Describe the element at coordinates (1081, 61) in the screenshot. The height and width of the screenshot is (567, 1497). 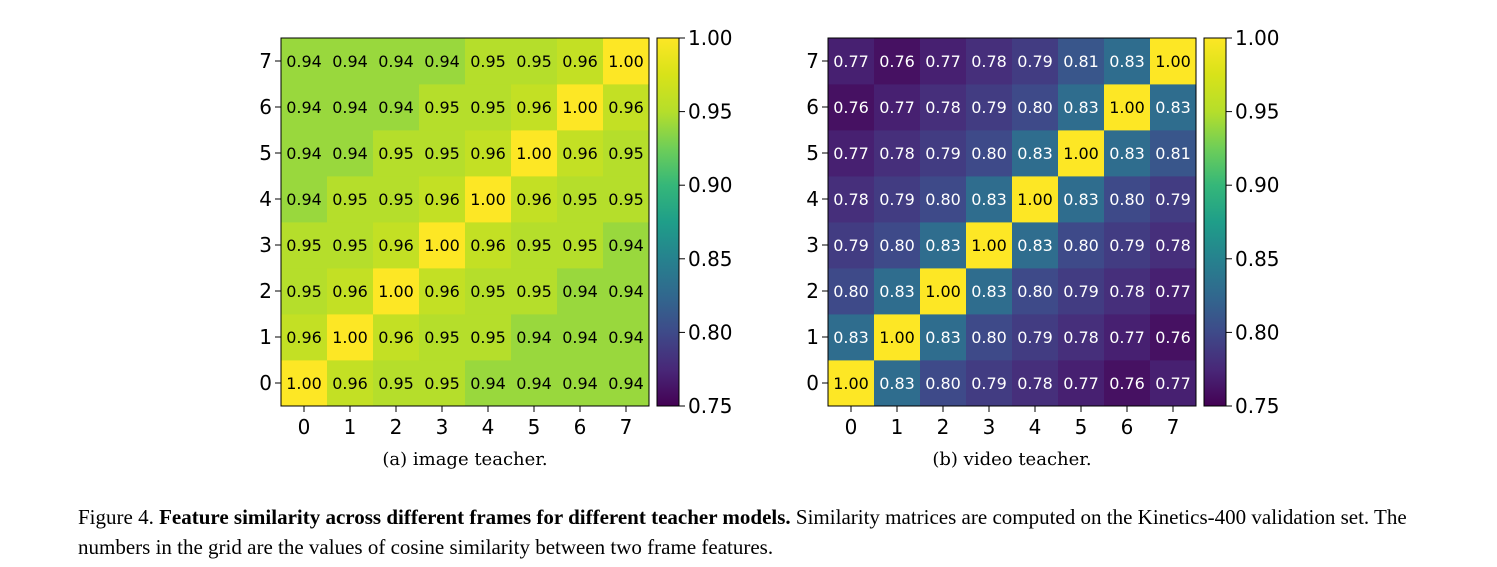
I see `cell-value-label: 0.81` at that location.